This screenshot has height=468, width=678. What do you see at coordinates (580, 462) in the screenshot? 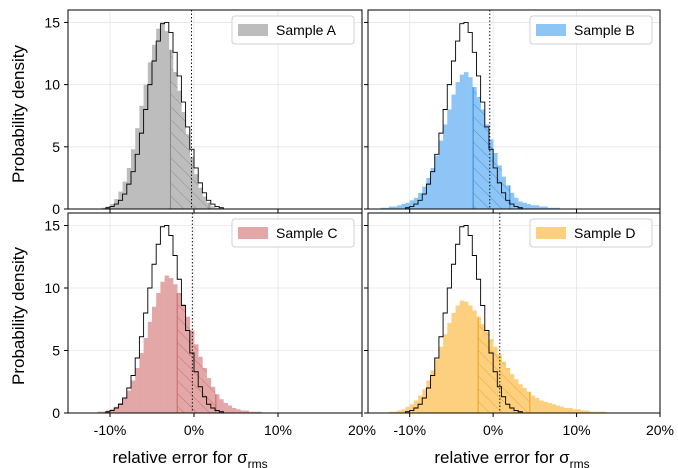
I see `x-axis-label-right-sub: rms` at bounding box center [580, 462].